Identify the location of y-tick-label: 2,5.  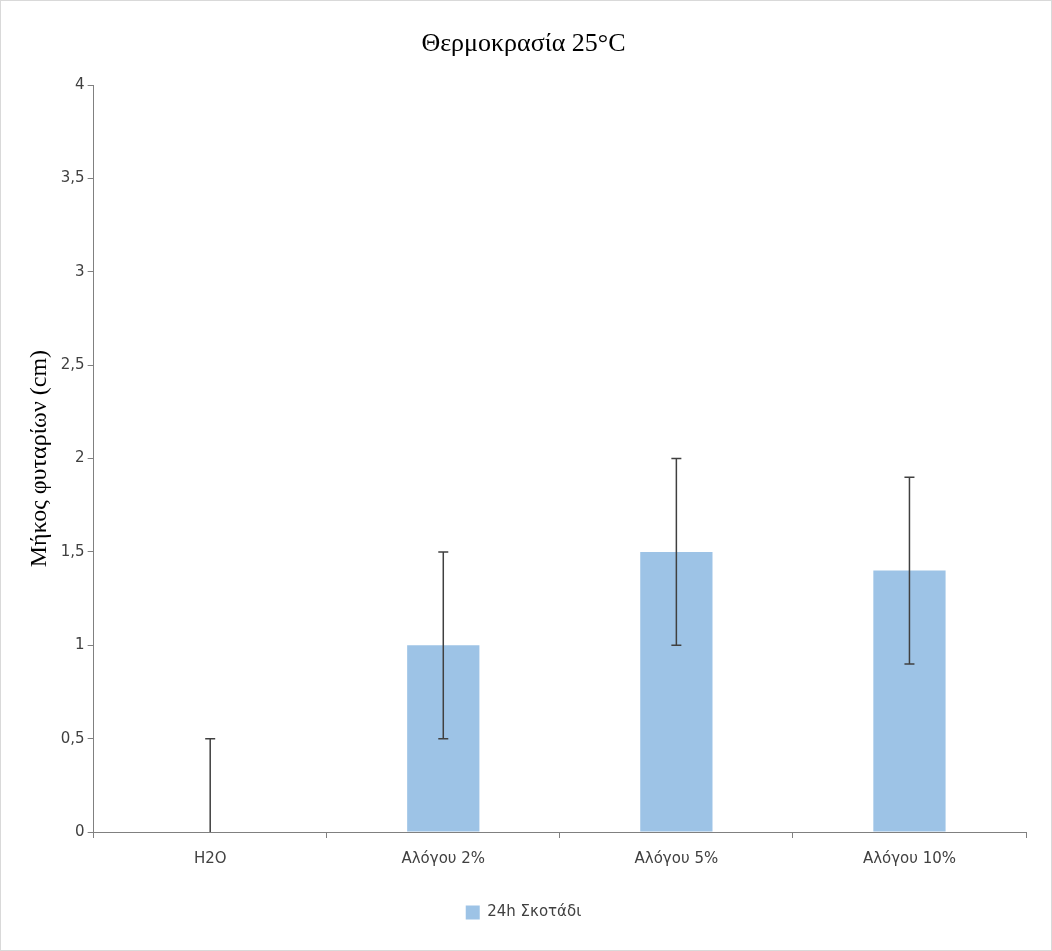
(72, 364).